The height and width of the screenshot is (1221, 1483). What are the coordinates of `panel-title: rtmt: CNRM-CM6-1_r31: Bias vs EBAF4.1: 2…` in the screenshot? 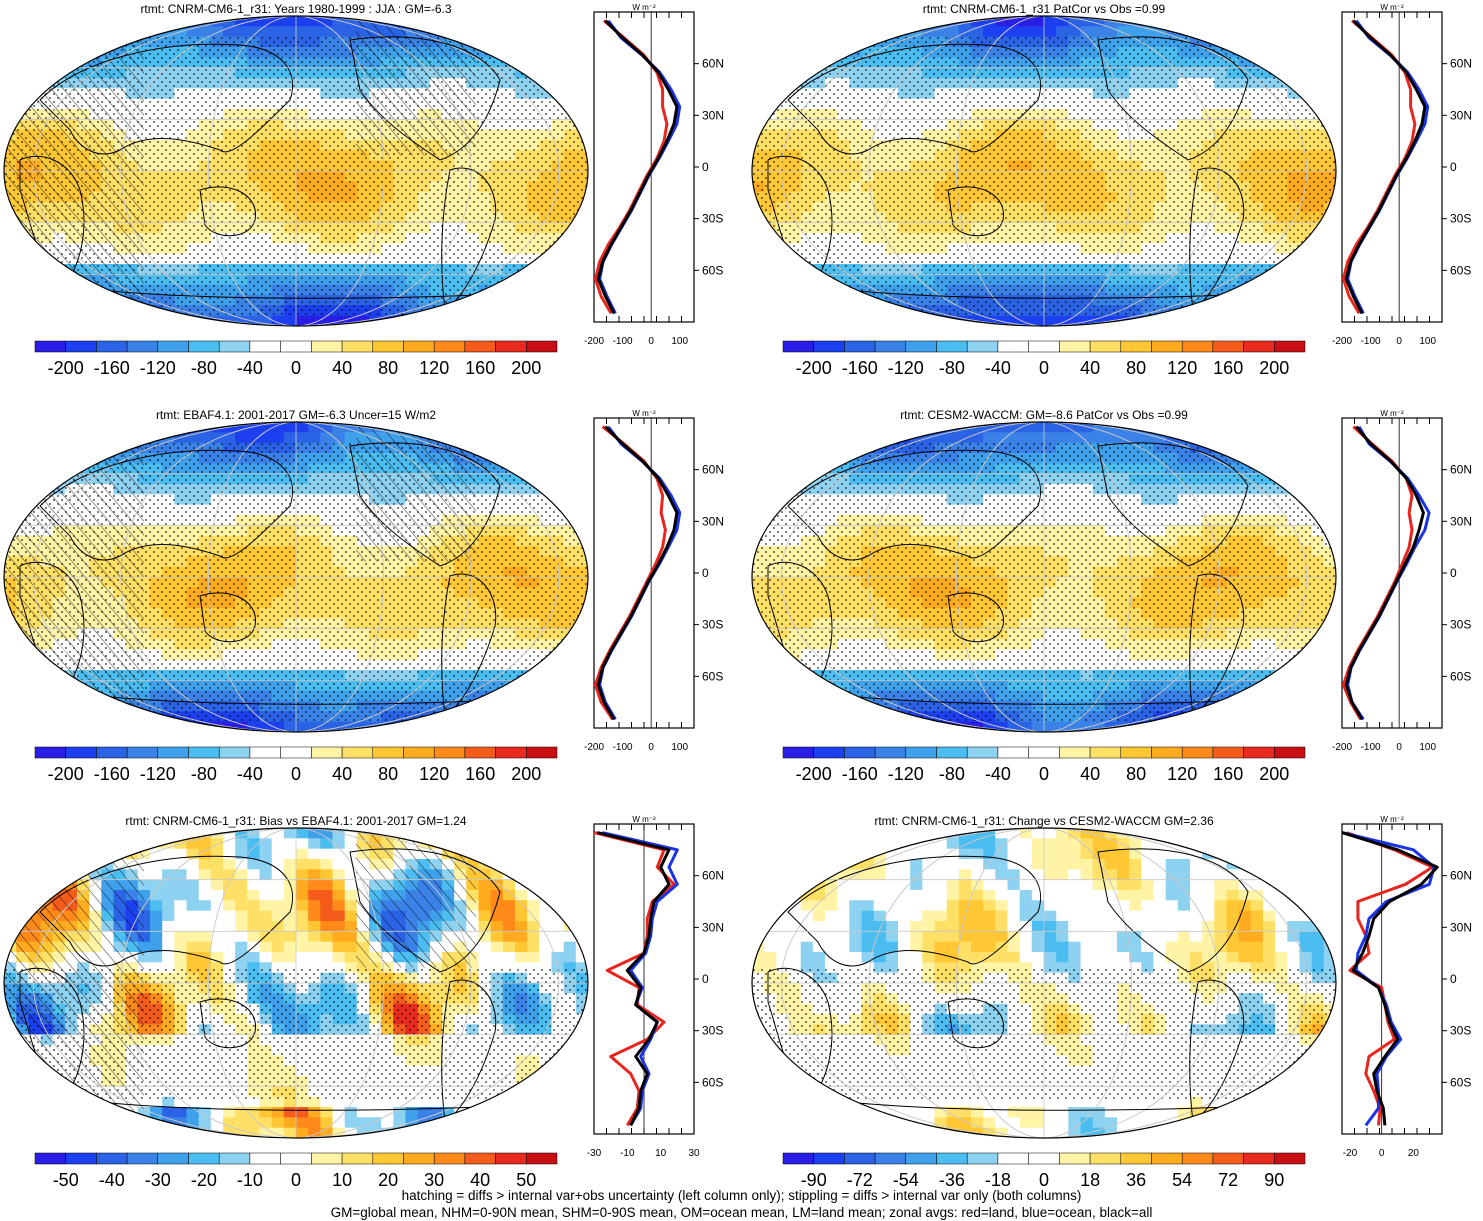 It's located at (296, 821).